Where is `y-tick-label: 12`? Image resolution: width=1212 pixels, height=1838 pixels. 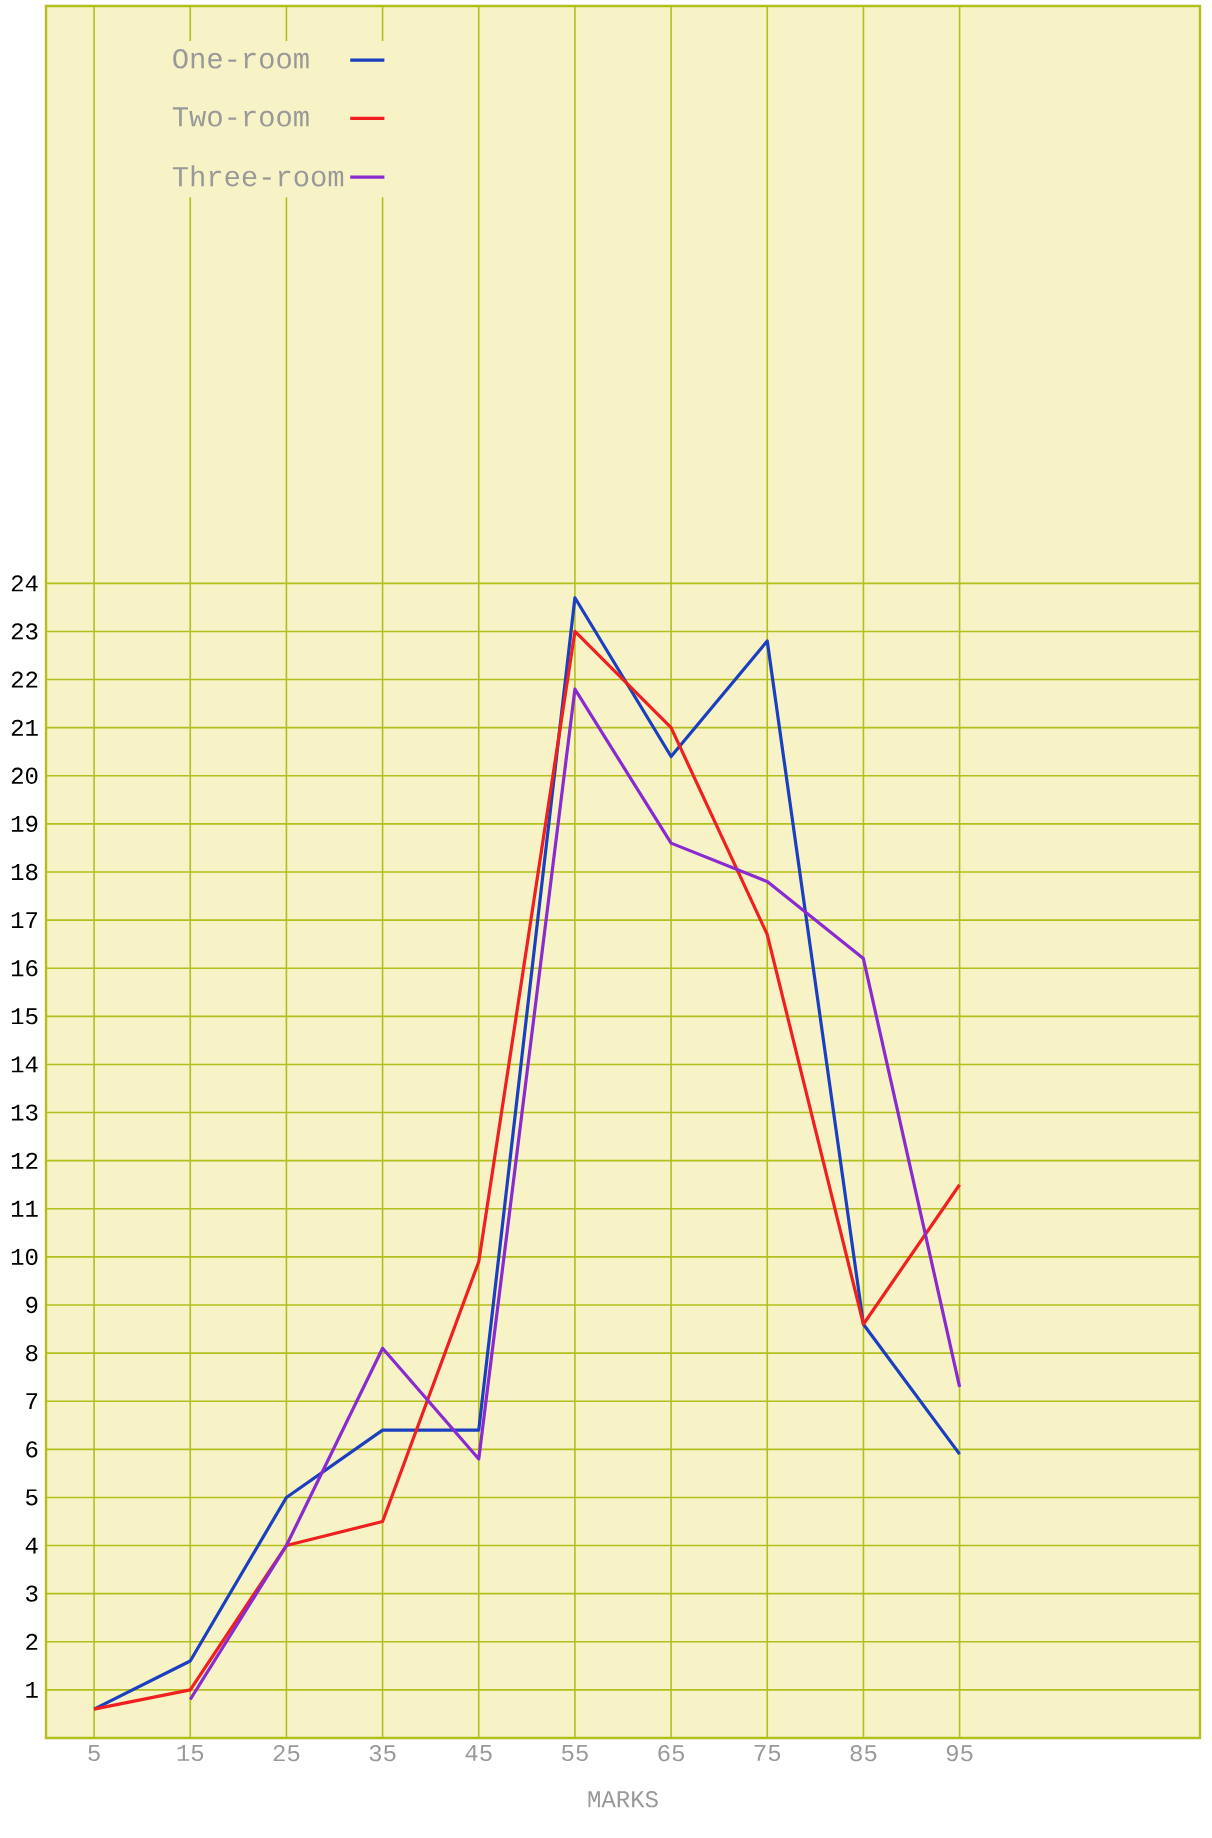 y-tick-label: 12 is located at coordinates (24, 1160).